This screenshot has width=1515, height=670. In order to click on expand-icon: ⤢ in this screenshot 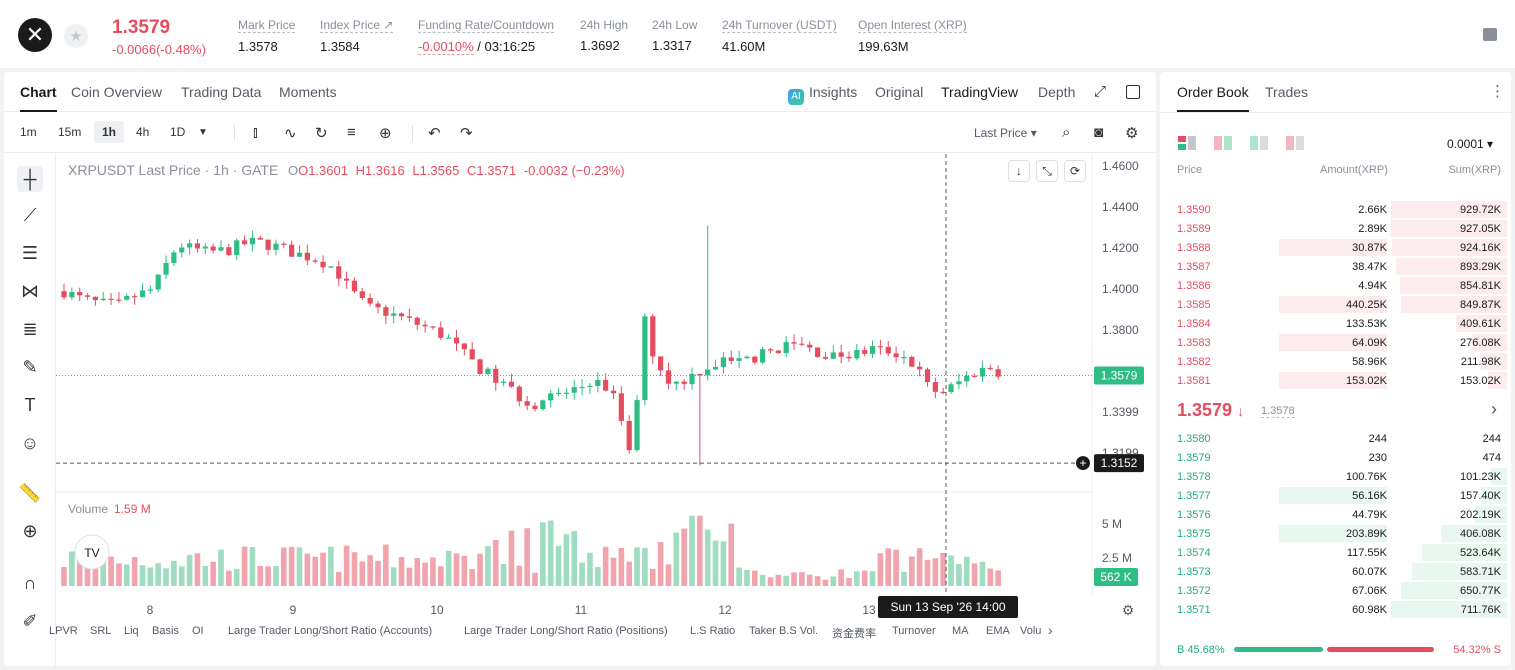, I will do `click(1100, 91)`.